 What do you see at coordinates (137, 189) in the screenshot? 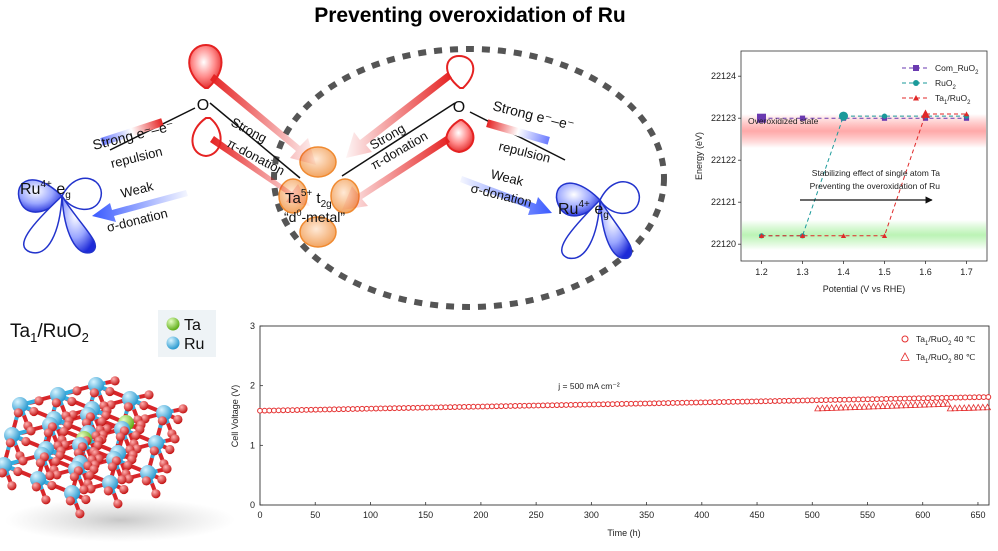
I see `weak-left: Weak` at bounding box center [137, 189].